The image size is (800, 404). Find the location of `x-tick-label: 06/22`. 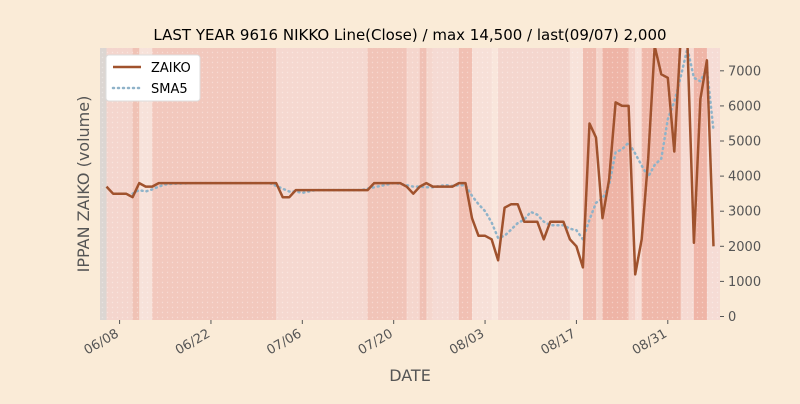

x-tick-label: 06/22 is located at coordinates (193, 342).